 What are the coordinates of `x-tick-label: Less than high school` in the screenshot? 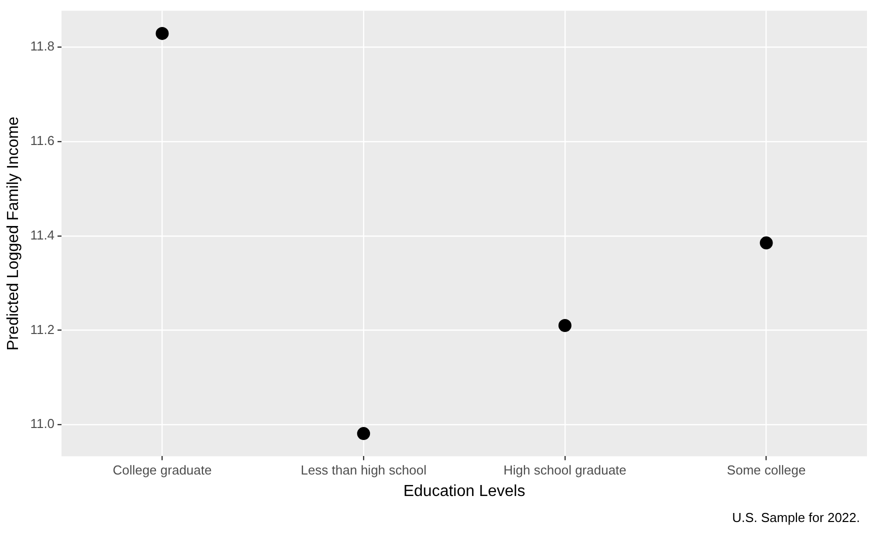 It's located at (363, 470).